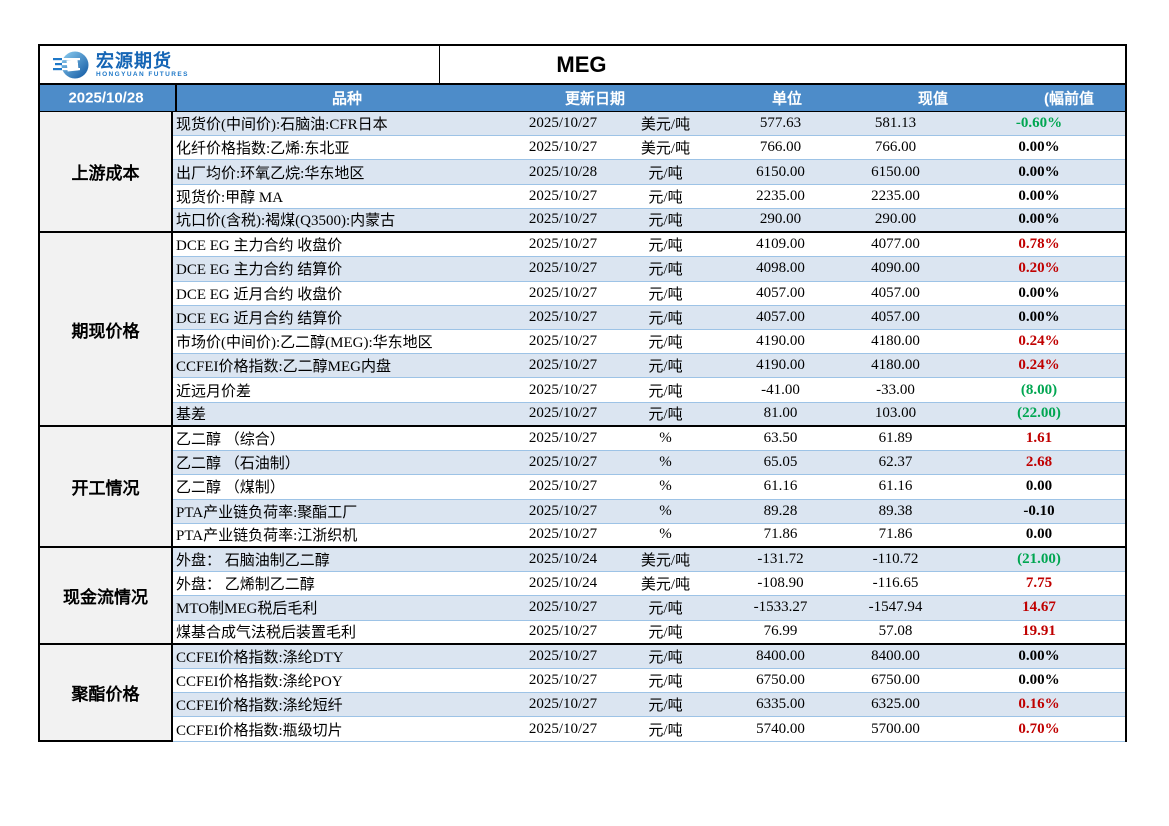  Describe the element at coordinates (245, 585) in the screenshot. I see `product-cell: 外盘： 乙烯制乙二醇` at that location.